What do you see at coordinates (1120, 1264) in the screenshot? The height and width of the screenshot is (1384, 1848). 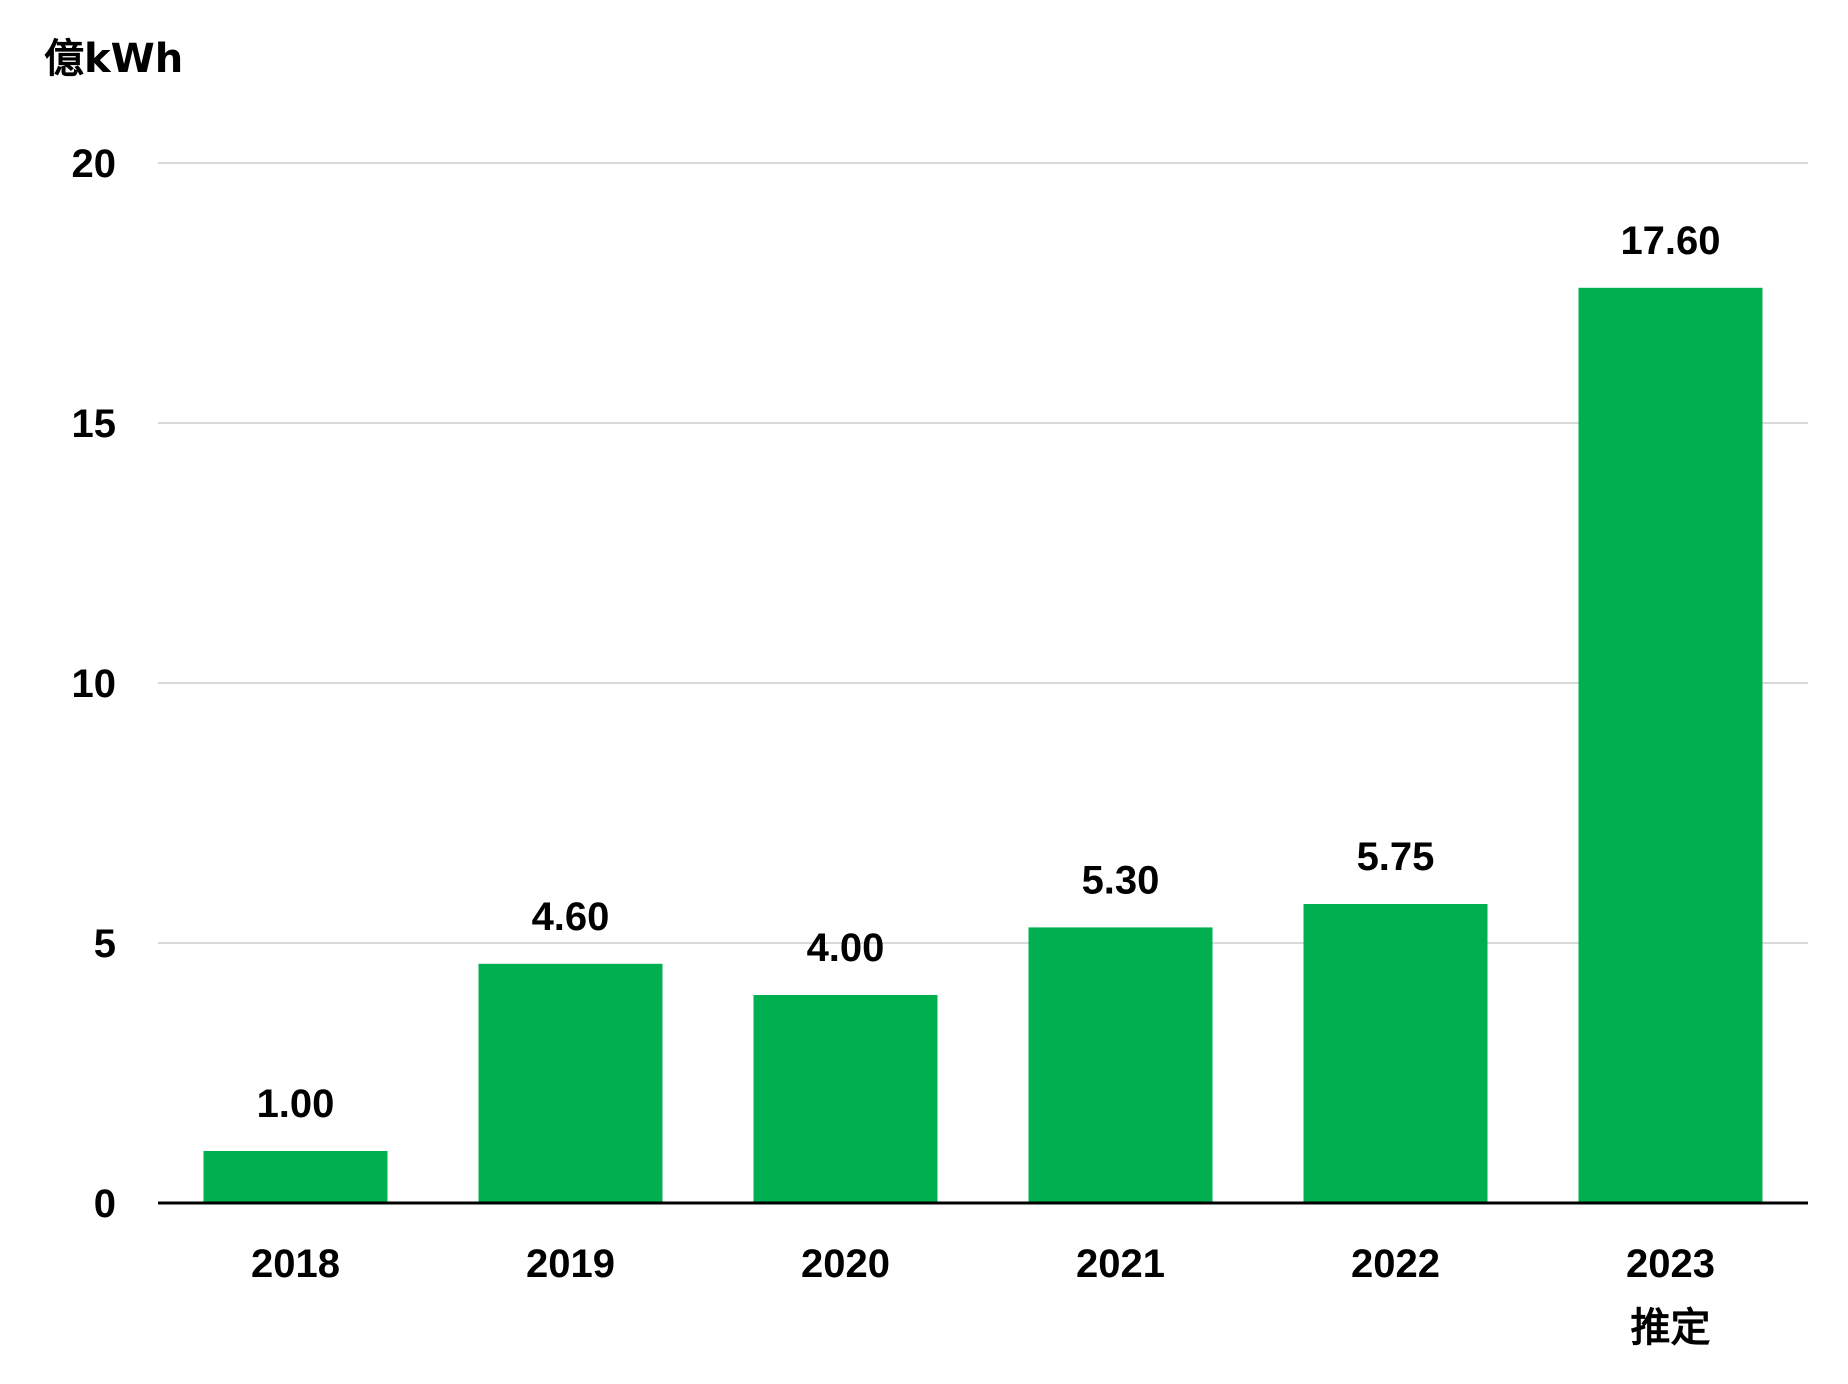 I see `x-tick-label-2021: 2021` at bounding box center [1120, 1264].